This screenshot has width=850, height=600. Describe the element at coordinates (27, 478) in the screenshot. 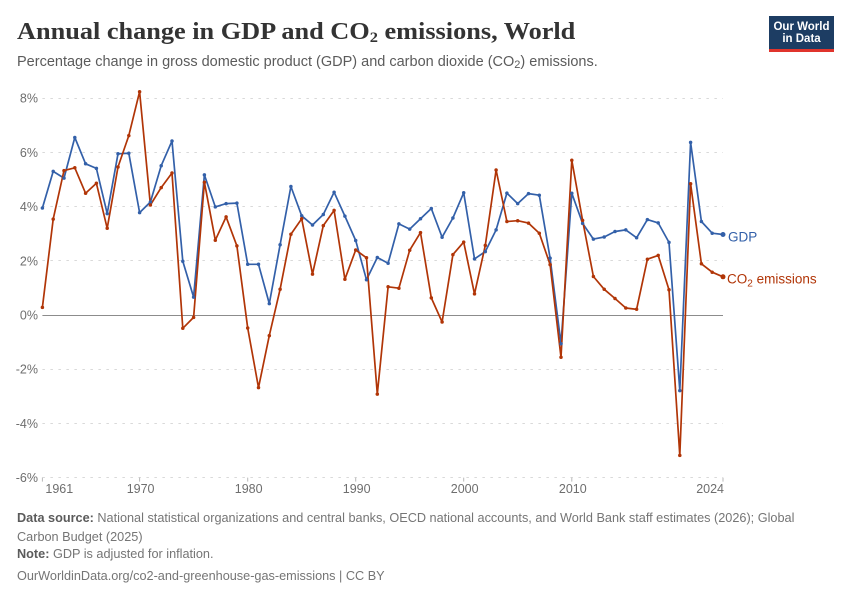

I see `svg-text: -6%` at that location.